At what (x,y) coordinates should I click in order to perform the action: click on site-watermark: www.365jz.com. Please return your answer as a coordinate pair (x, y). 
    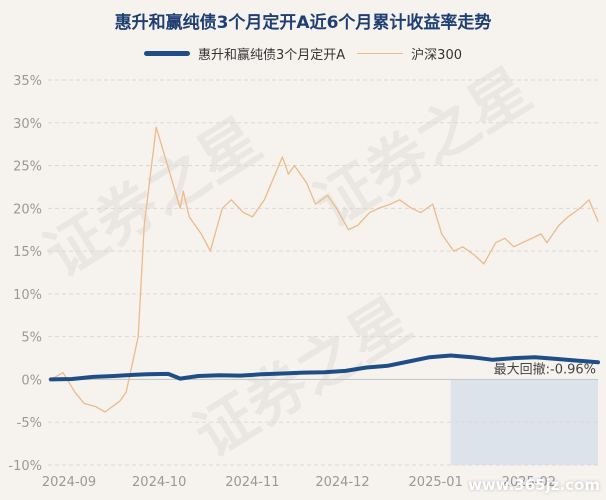
    Looking at the image, I should click on (533, 485).